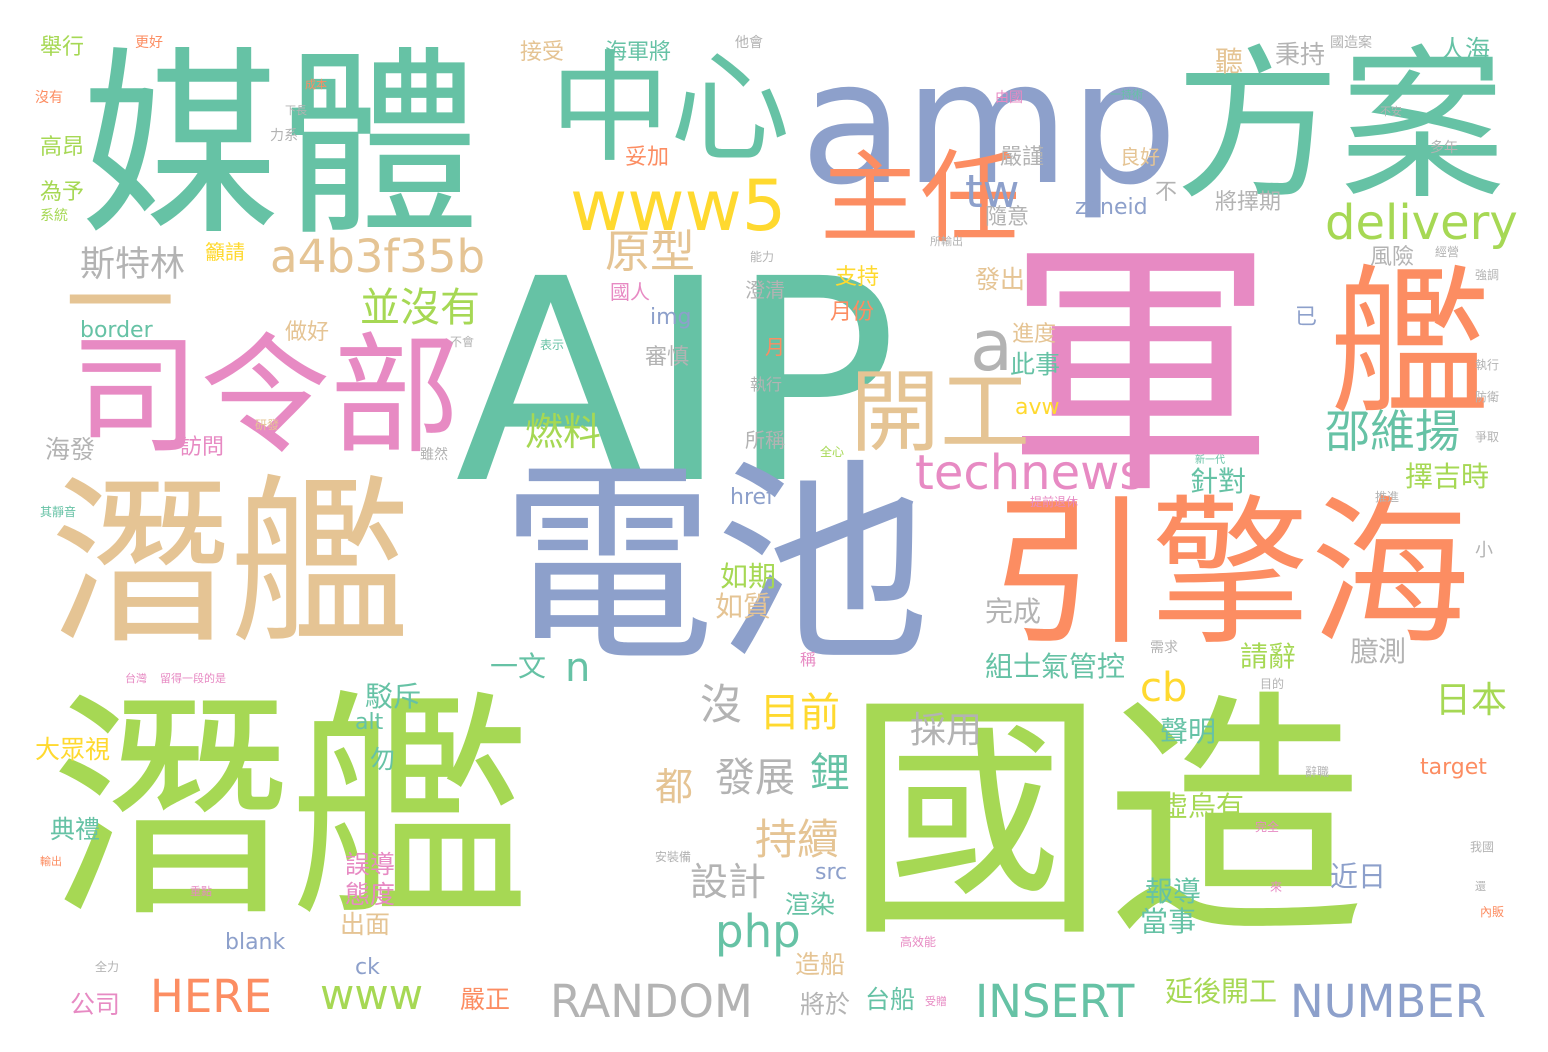  Describe the element at coordinates (1465, 49) in the screenshot. I see `cloud-word: 人海` at that location.